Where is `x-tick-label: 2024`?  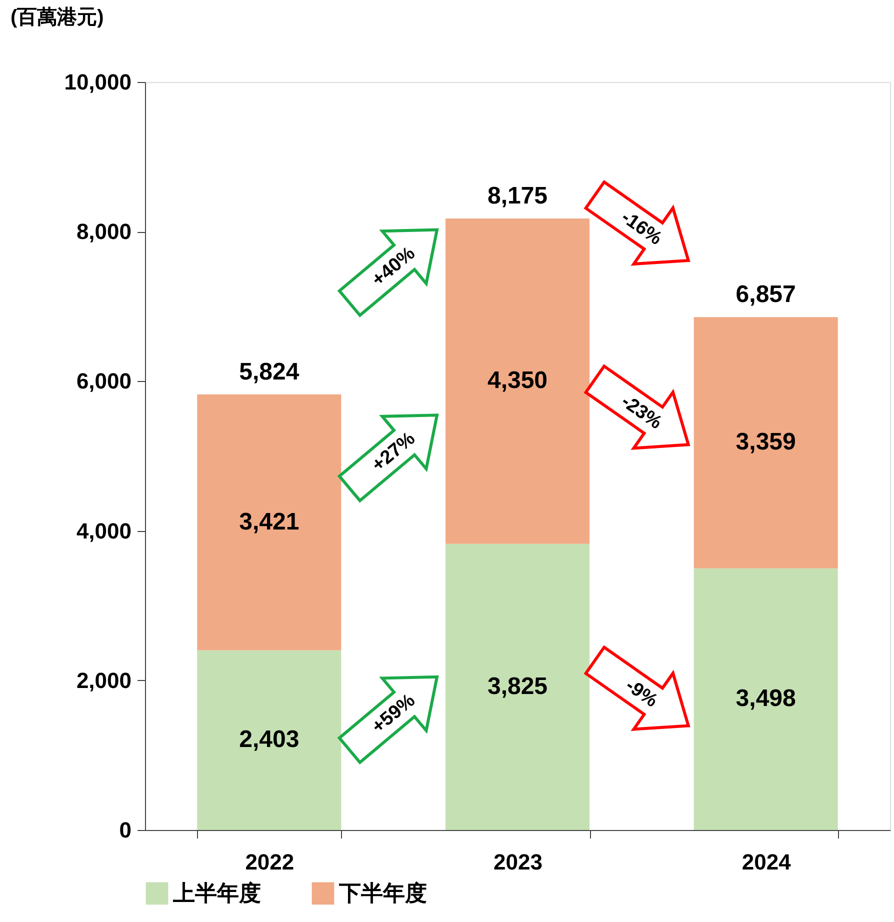 x-tick-label: 2024 is located at coordinates (767, 862).